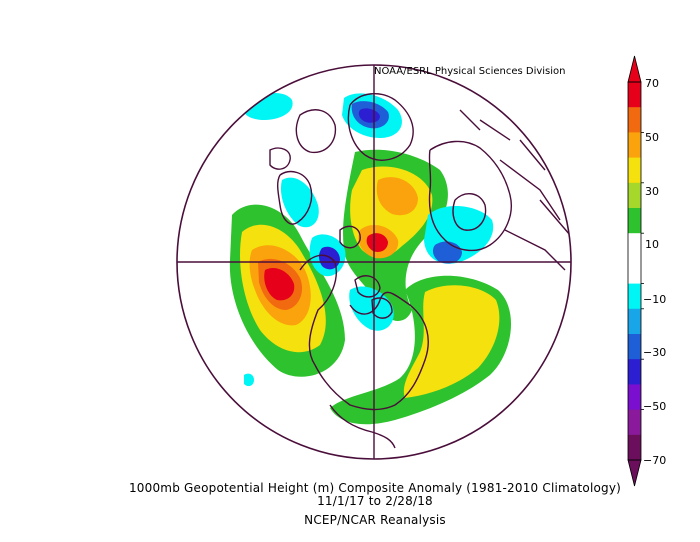 Image resolution: width=700 pixels, height=542 pixels. Describe the element at coordinates (369, 115) in the screenshot. I see `greenland-negative-darkblue` at that location.